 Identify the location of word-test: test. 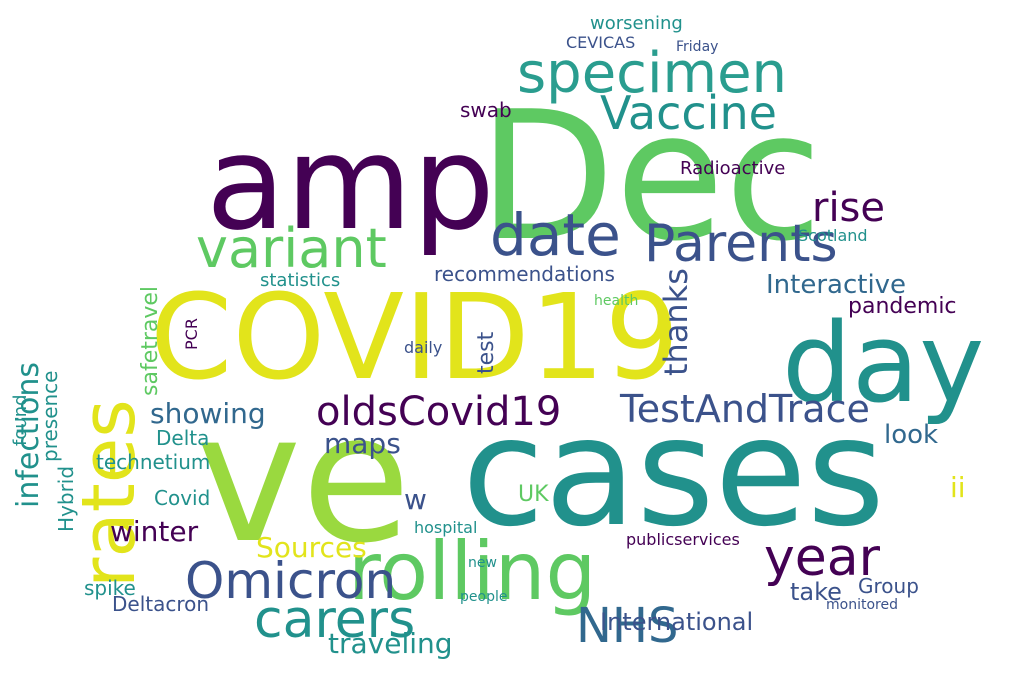
(486, 352).